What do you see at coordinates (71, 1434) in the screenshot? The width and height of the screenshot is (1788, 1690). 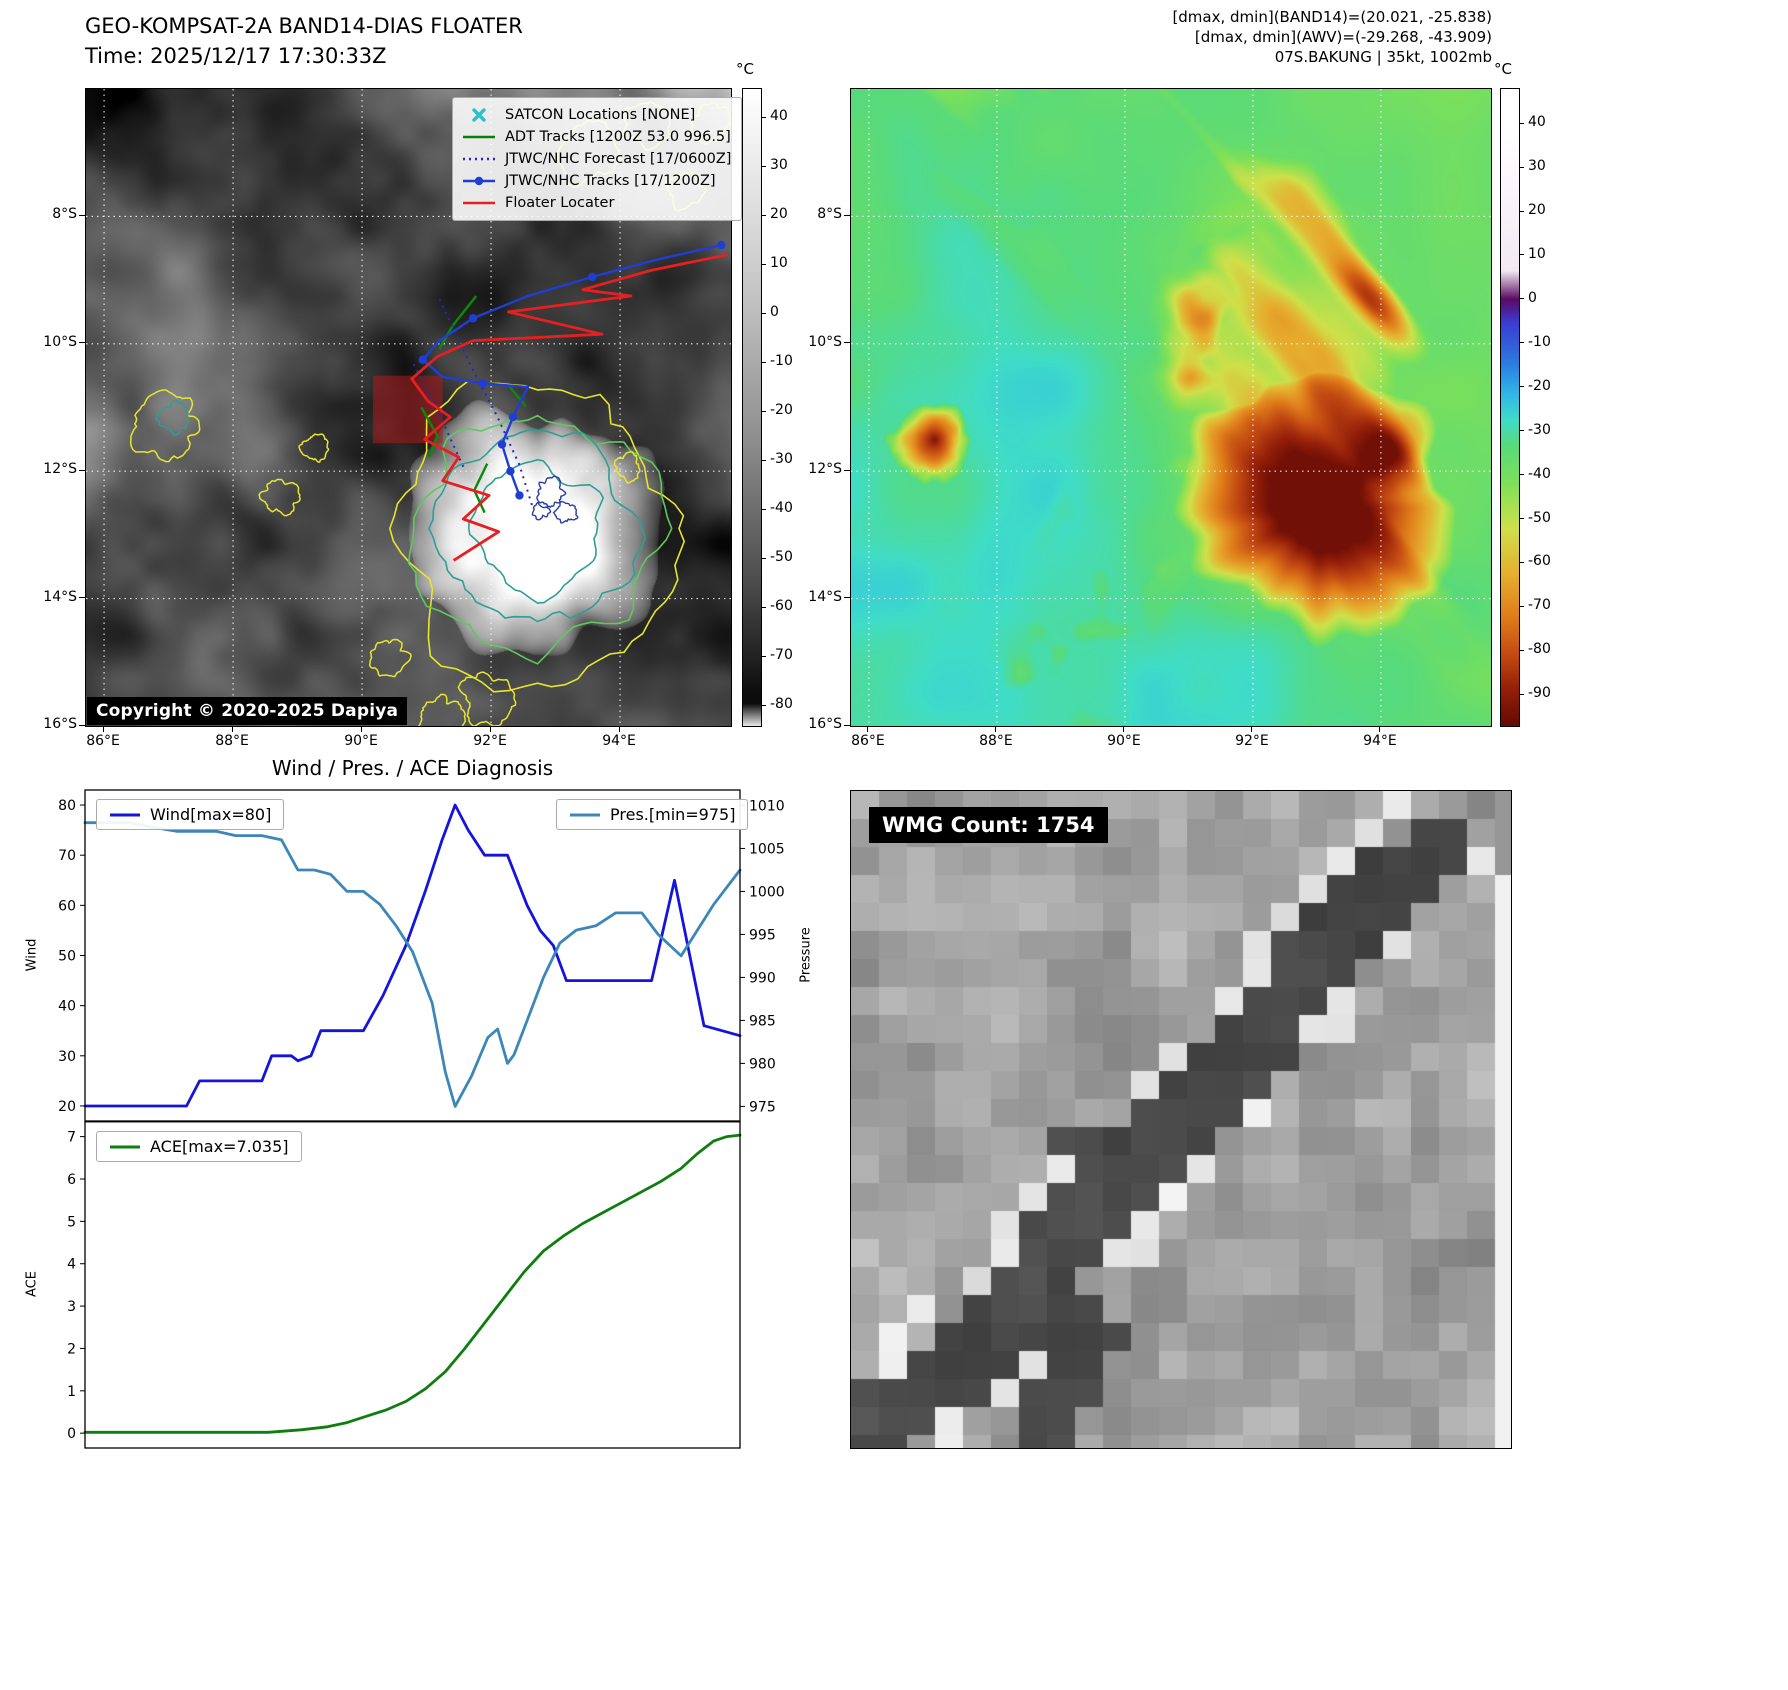 I see `svg-text: 0` at bounding box center [71, 1434].